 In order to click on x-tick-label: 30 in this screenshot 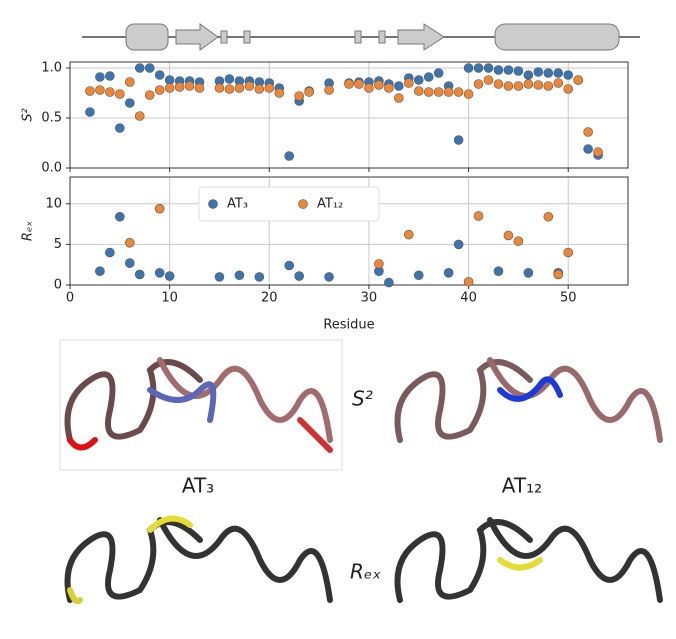, I will do `click(369, 298)`.